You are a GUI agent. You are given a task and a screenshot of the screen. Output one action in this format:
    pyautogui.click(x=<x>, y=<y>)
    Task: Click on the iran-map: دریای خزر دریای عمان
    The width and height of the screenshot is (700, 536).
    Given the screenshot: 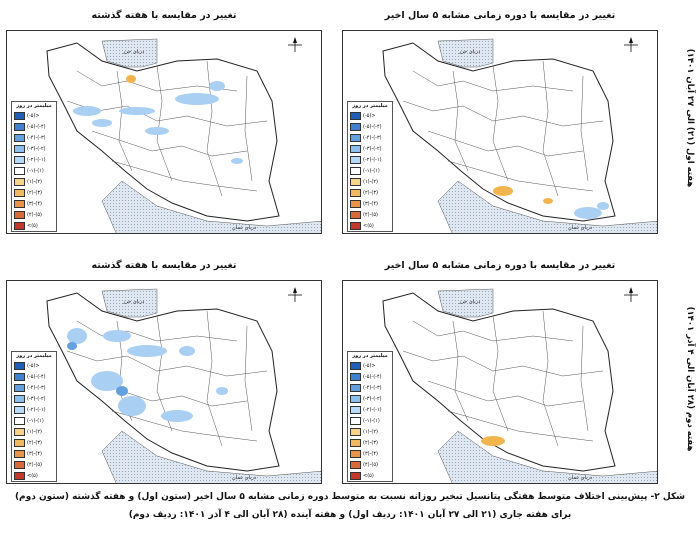 What is the action you would take?
    pyautogui.click(x=183, y=385)
    